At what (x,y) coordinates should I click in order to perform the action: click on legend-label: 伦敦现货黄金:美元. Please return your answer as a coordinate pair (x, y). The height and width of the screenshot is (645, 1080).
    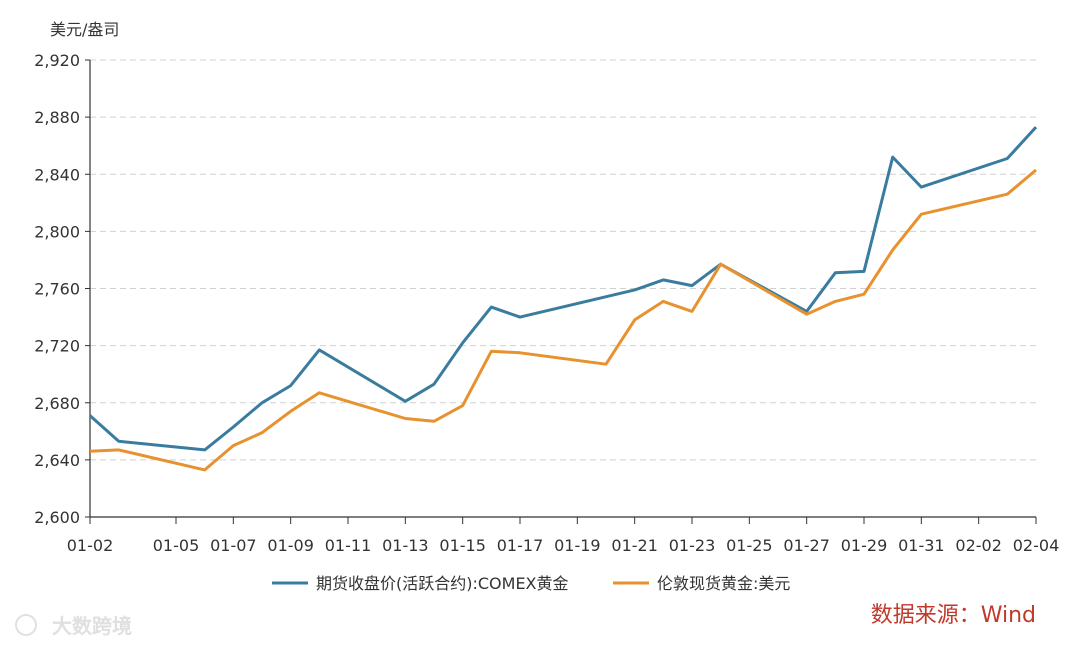
    Looking at the image, I should click on (723, 583).